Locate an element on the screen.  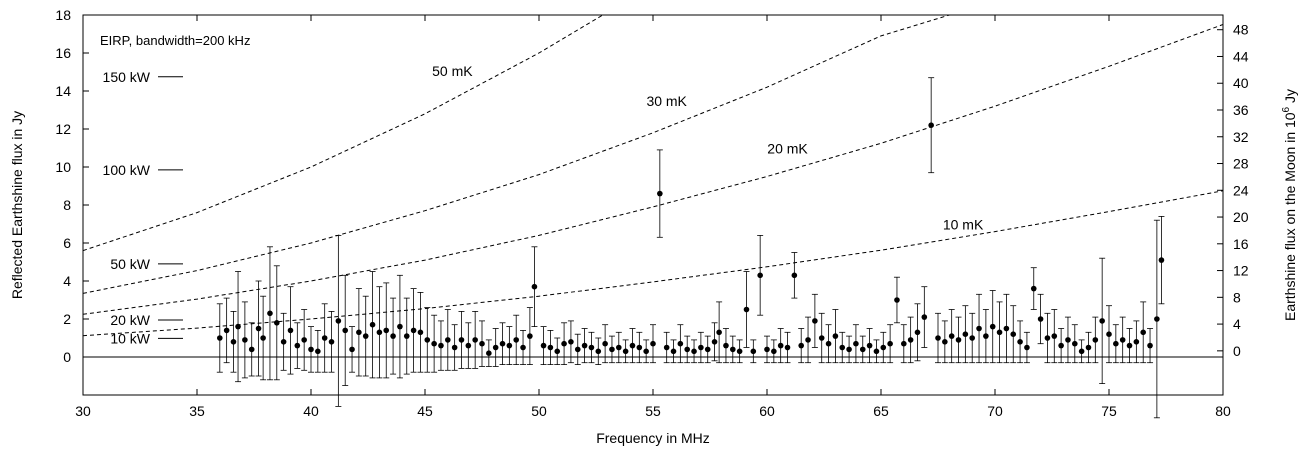
y-tick-label: 6 is located at coordinates (67, 243).